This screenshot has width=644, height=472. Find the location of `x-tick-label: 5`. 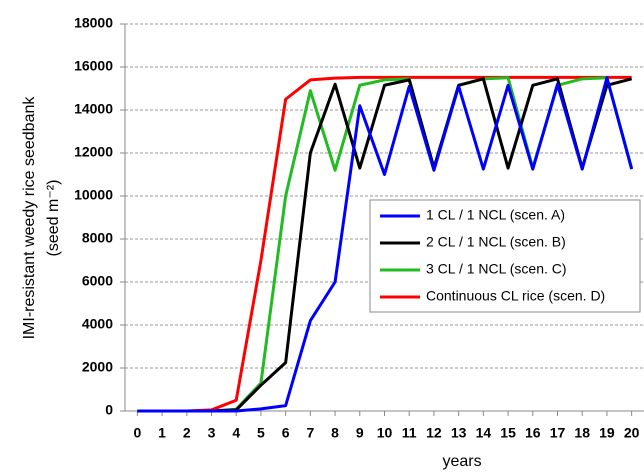

x-tick-label: 5 is located at coordinates (261, 433).